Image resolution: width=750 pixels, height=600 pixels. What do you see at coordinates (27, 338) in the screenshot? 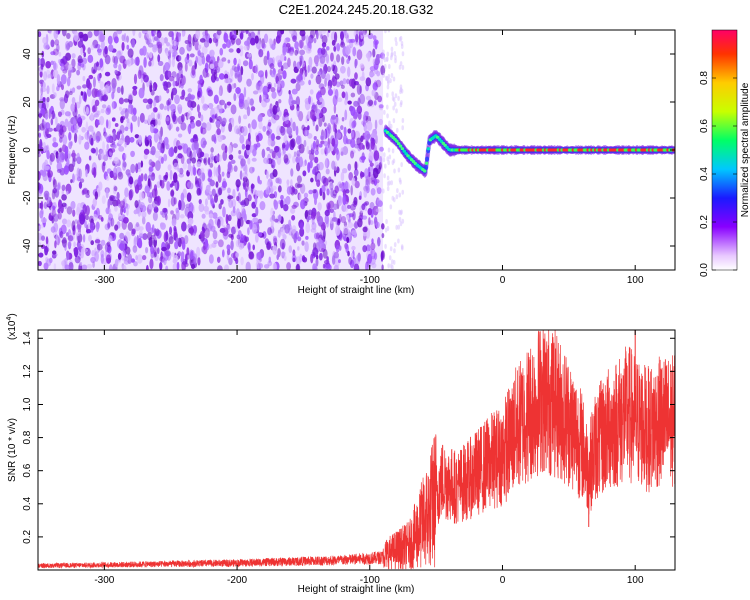
I see `snr-y-tick-label: 1.4` at bounding box center [27, 338].